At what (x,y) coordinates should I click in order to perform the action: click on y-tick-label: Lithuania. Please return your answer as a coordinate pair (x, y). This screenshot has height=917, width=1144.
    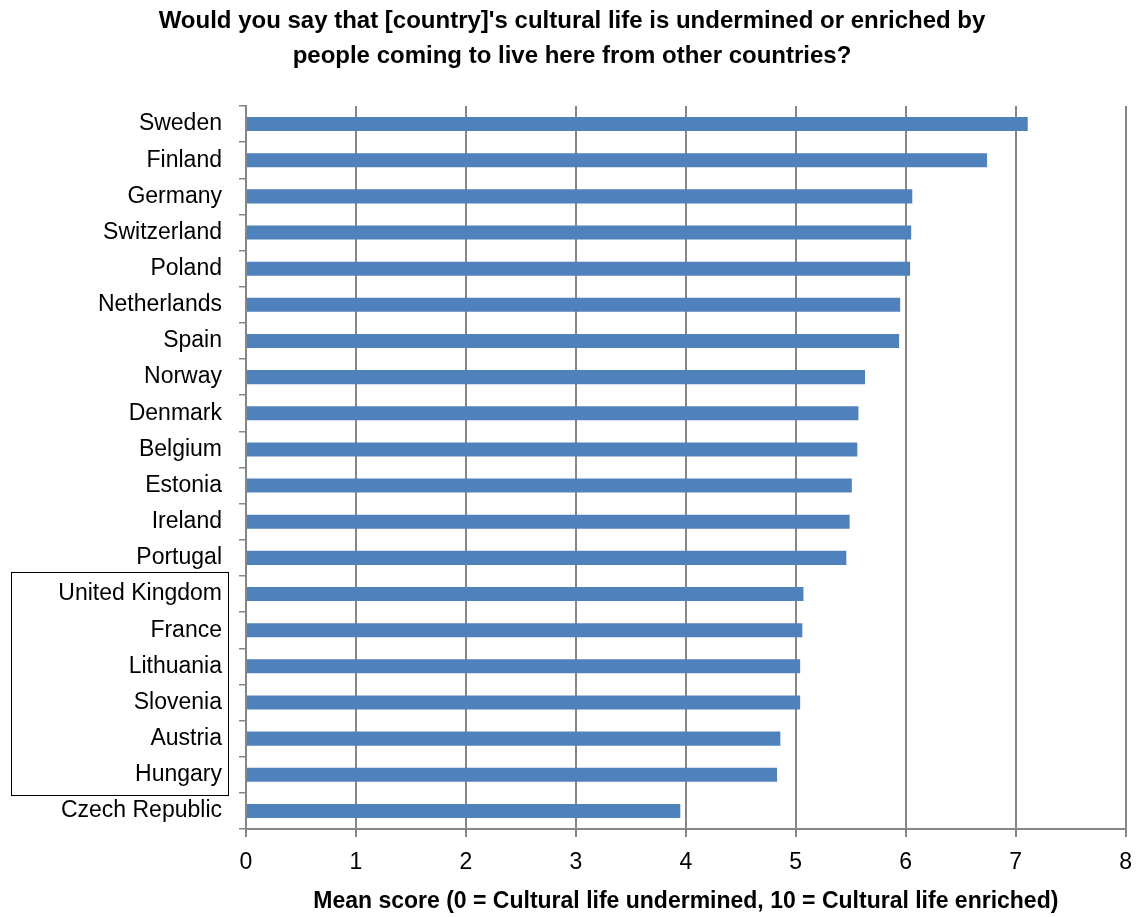
    Looking at the image, I should click on (175, 664).